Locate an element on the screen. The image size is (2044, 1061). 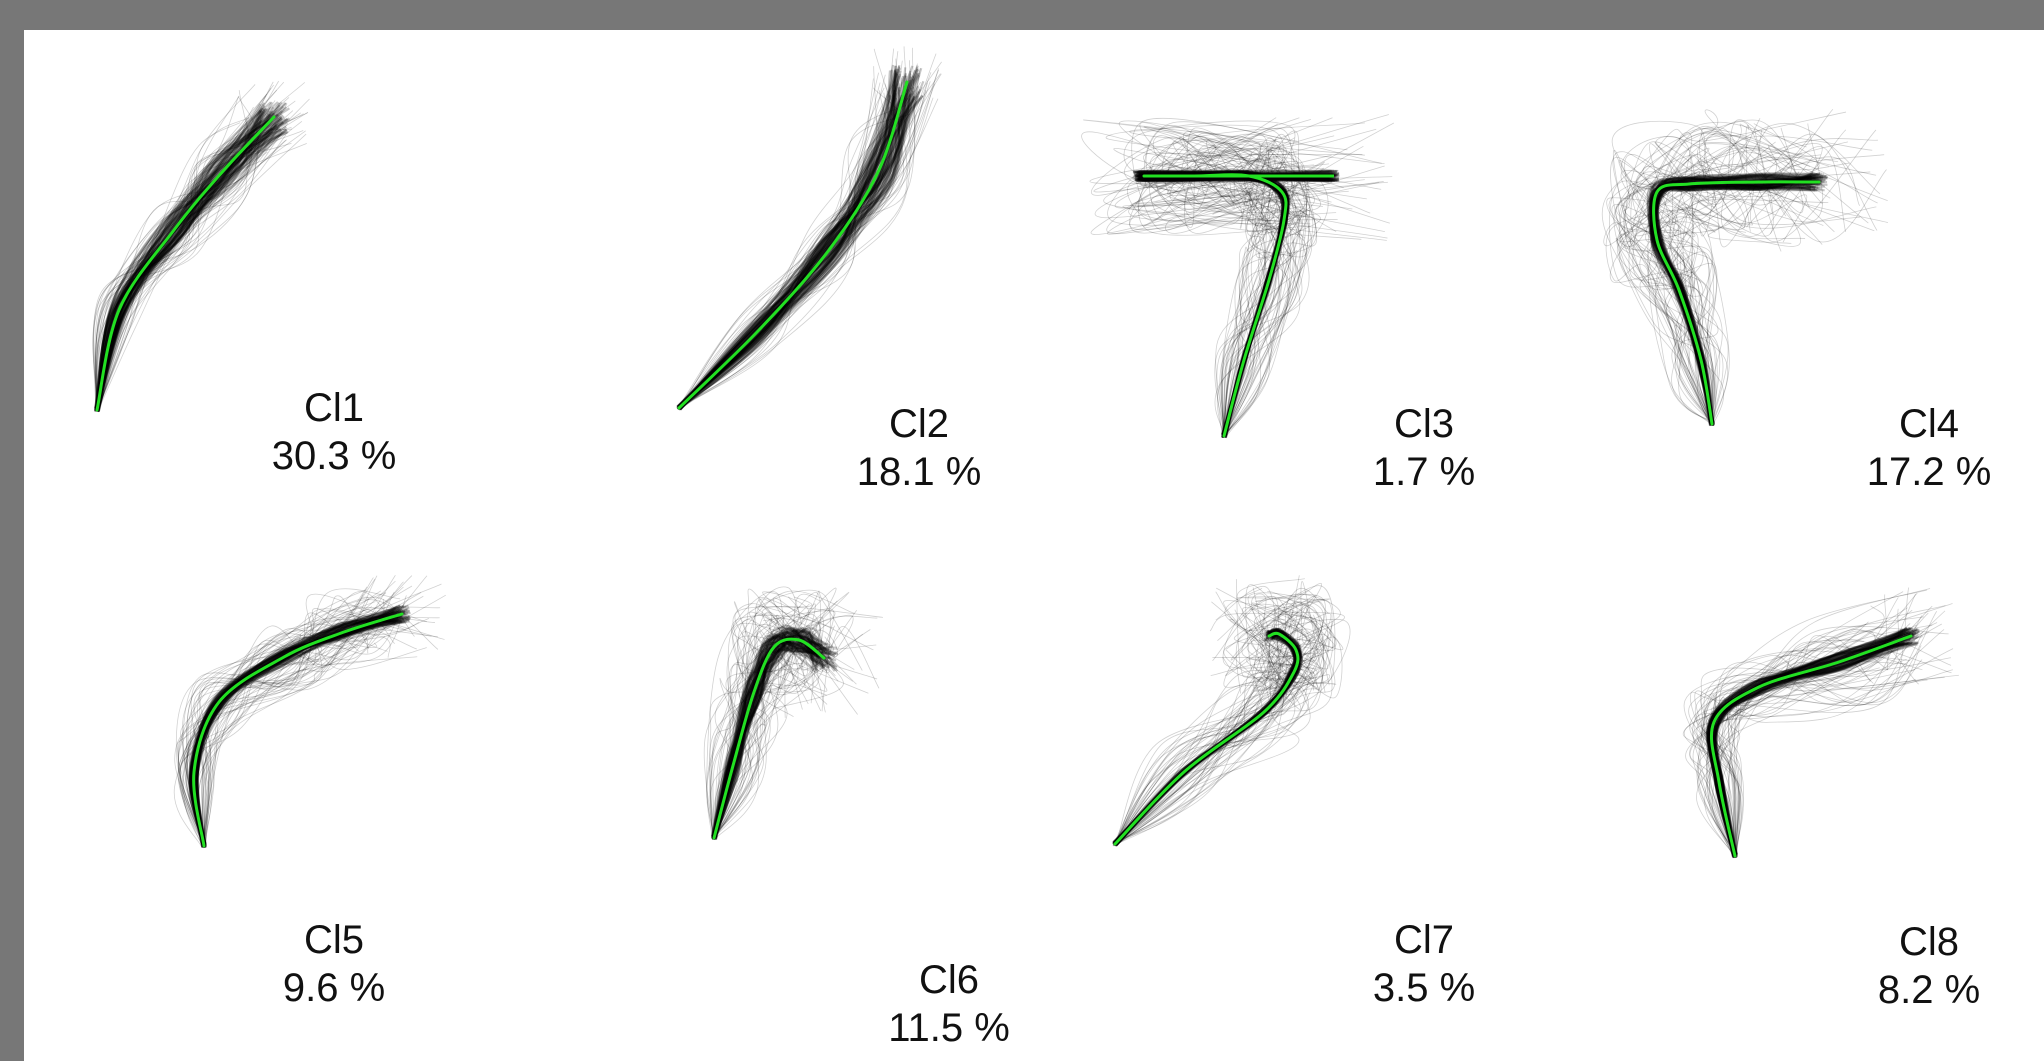
trajectory-plot-cl1 is located at coordinates (201, 246).